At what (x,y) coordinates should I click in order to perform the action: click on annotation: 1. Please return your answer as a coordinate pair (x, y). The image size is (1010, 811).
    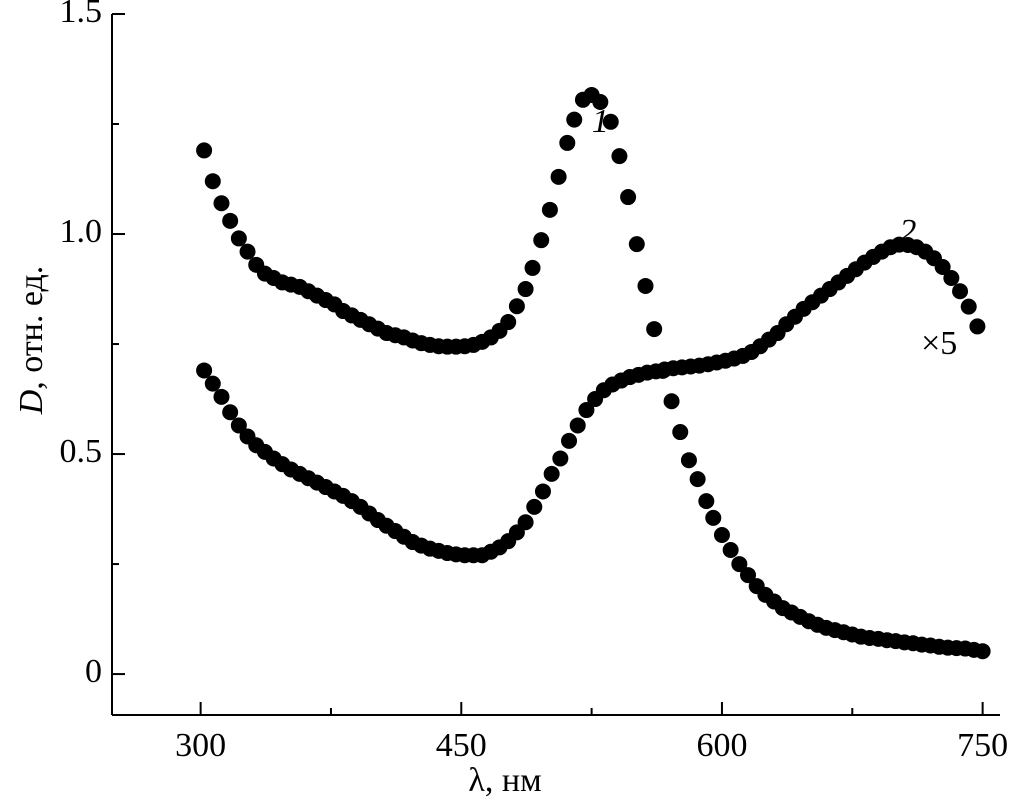
    Looking at the image, I should click on (600, 121).